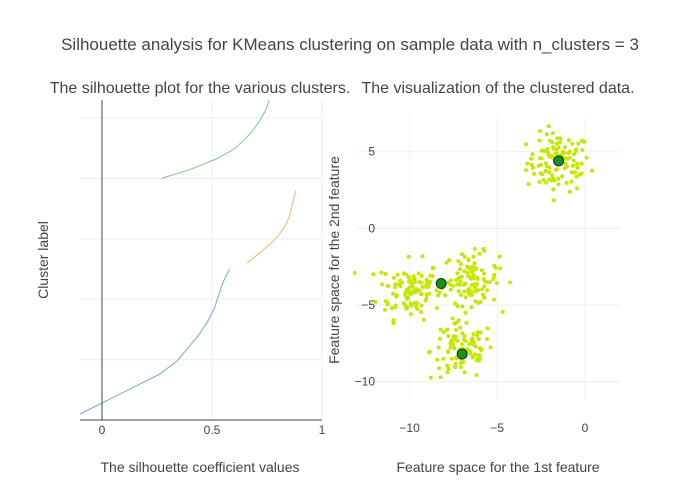 The image size is (700, 500). I want to click on scatter-ytick-label: −5, so click(368, 305).